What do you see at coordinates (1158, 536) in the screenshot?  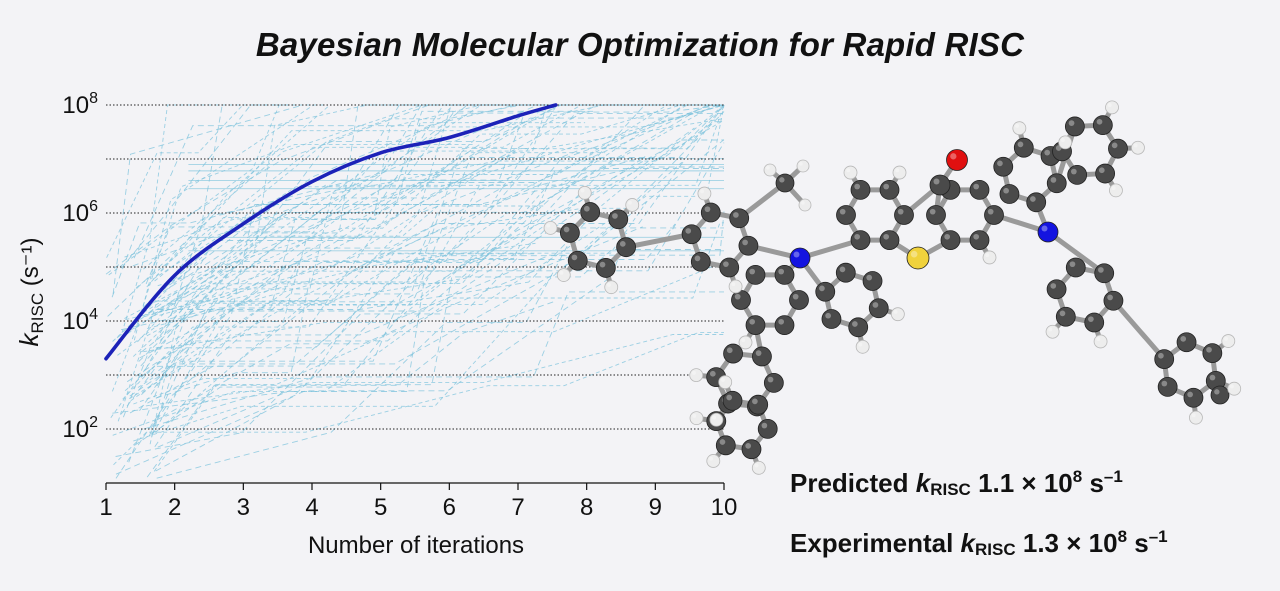 I see `experimental-unit-exponent: –1` at bounding box center [1158, 536].